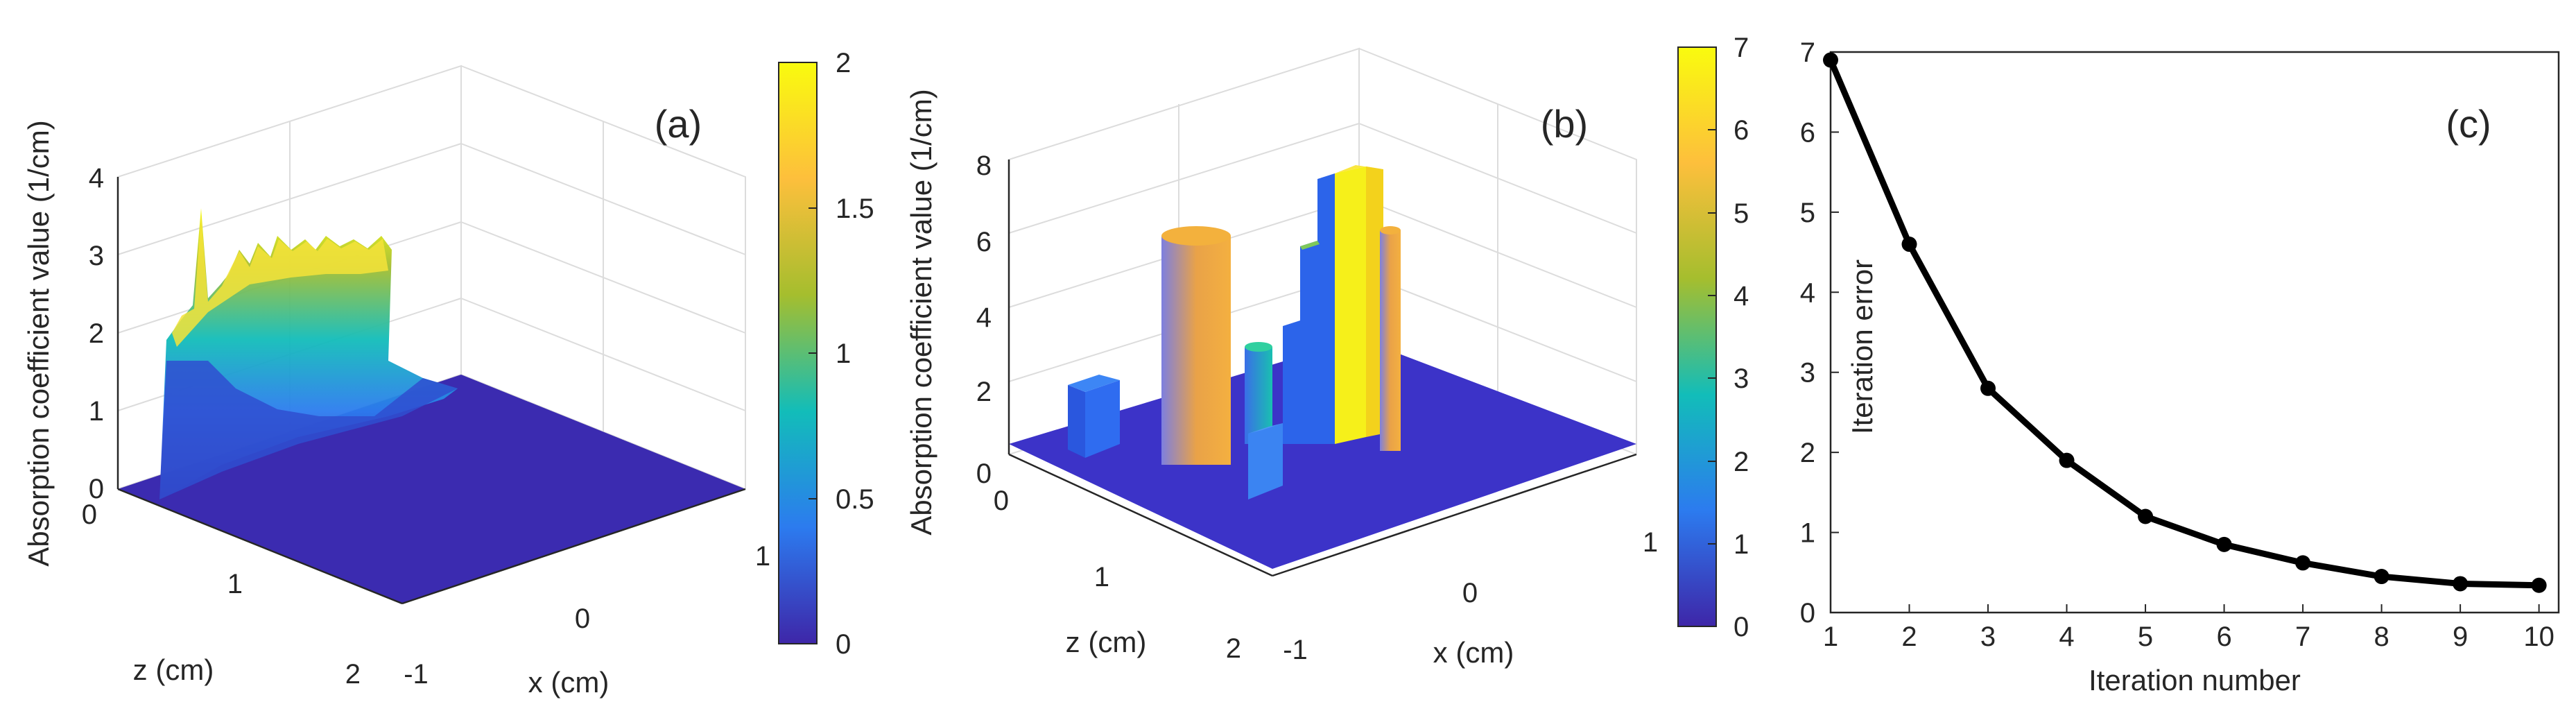 The height and width of the screenshot is (727, 2576). What do you see at coordinates (1102, 419) in the screenshot?
I see `b-block-left-front` at bounding box center [1102, 419].